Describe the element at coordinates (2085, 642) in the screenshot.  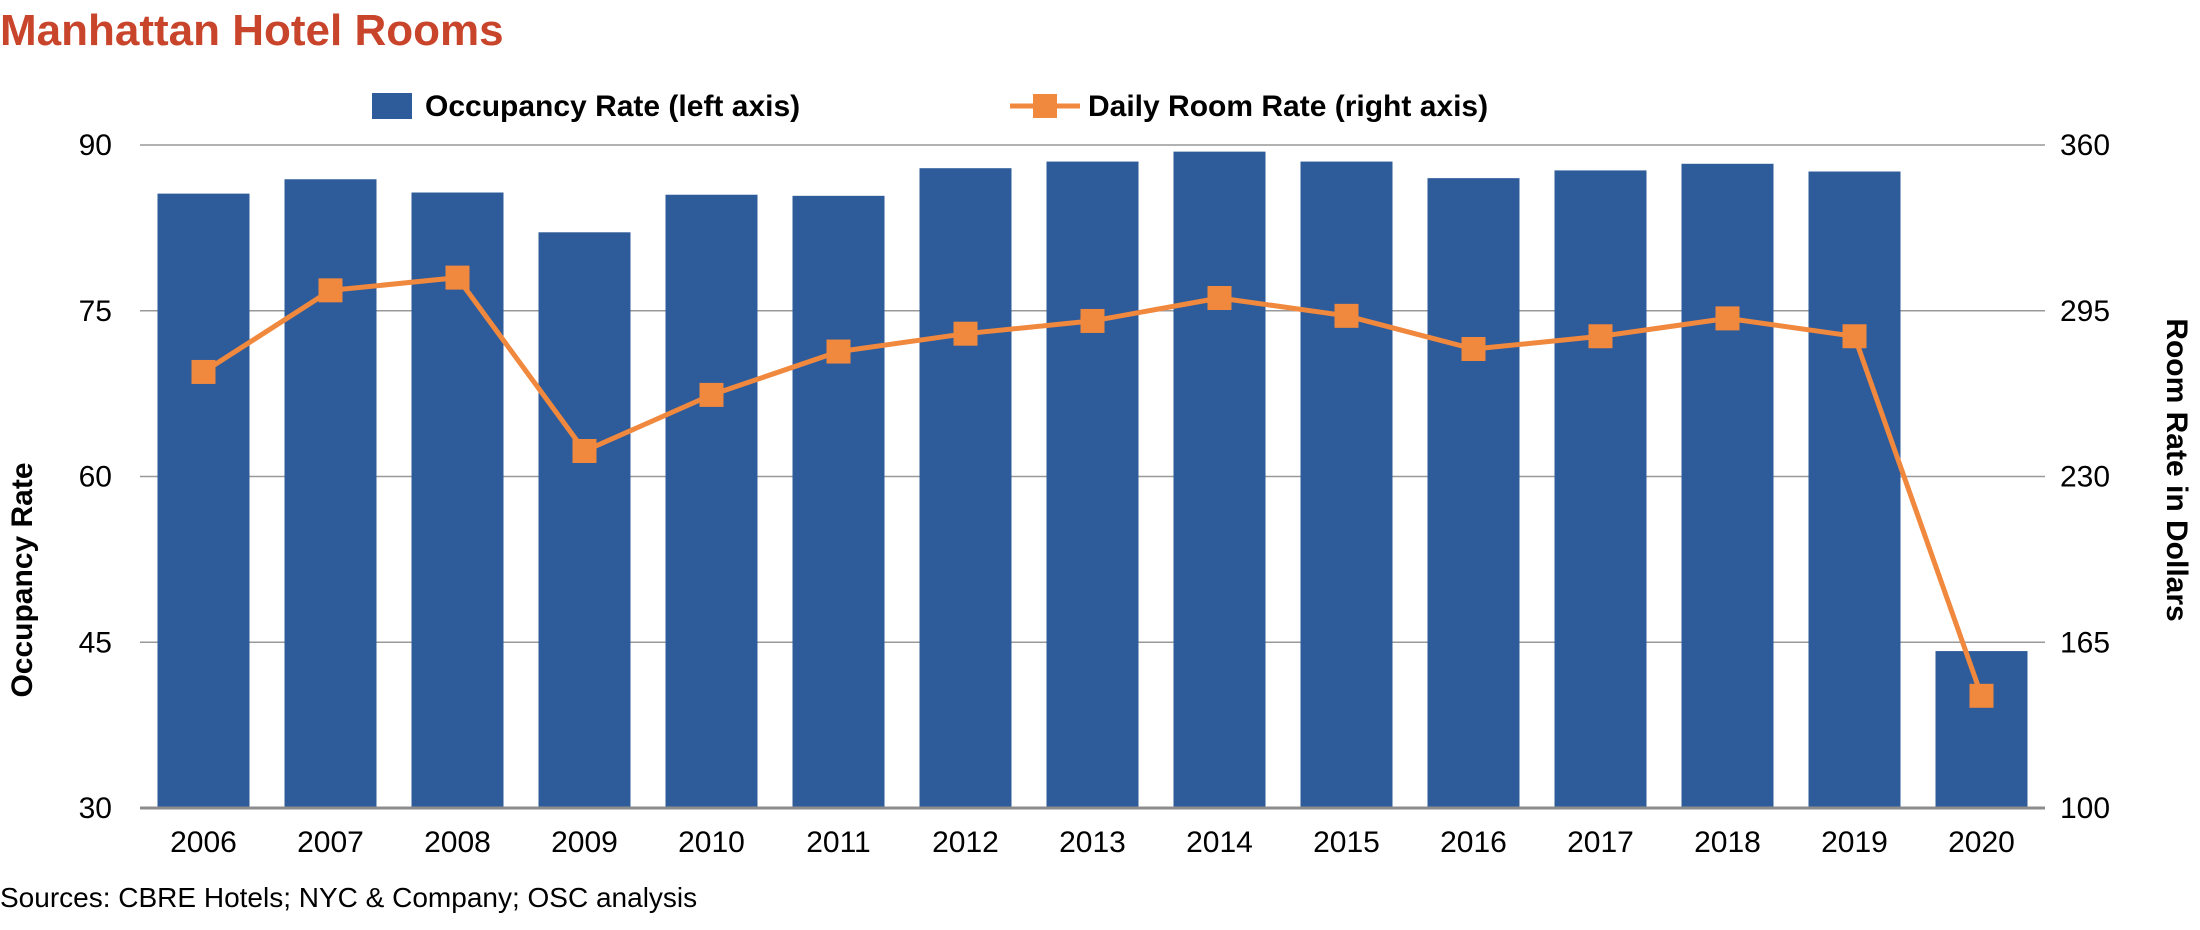
I see `y-right-tick-label: 165` at that location.